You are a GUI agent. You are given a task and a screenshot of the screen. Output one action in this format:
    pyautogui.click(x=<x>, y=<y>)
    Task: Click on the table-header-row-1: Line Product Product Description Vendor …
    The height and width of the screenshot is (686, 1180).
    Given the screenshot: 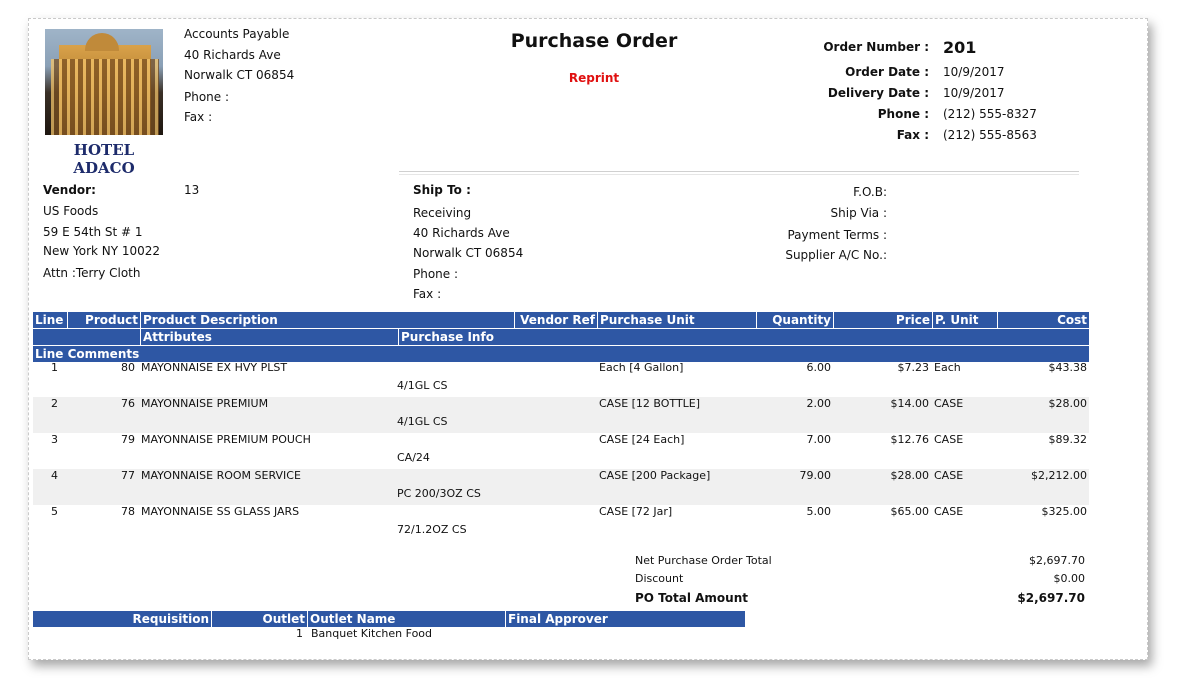 What is the action you would take?
    pyautogui.click(x=561, y=320)
    